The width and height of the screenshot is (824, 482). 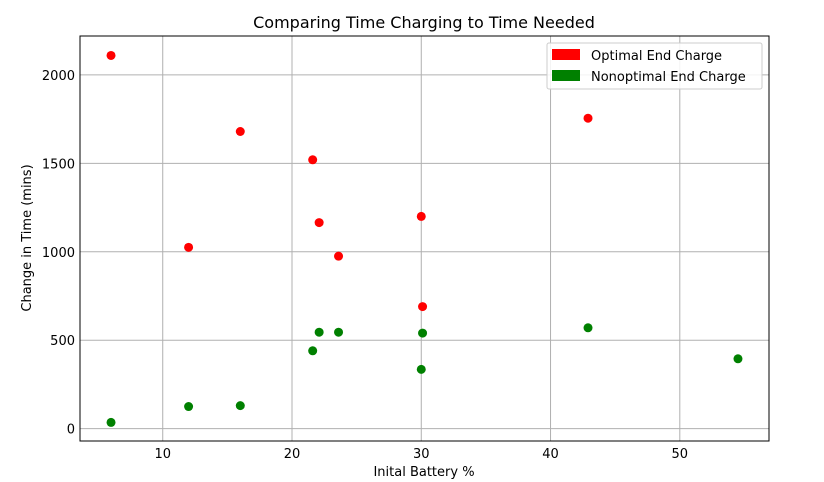 What do you see at coordinates (424, 22) in the screenshot?
I see `chart-title: Comparing Time Charging to Time Needed` at bounding box center [424, 22].